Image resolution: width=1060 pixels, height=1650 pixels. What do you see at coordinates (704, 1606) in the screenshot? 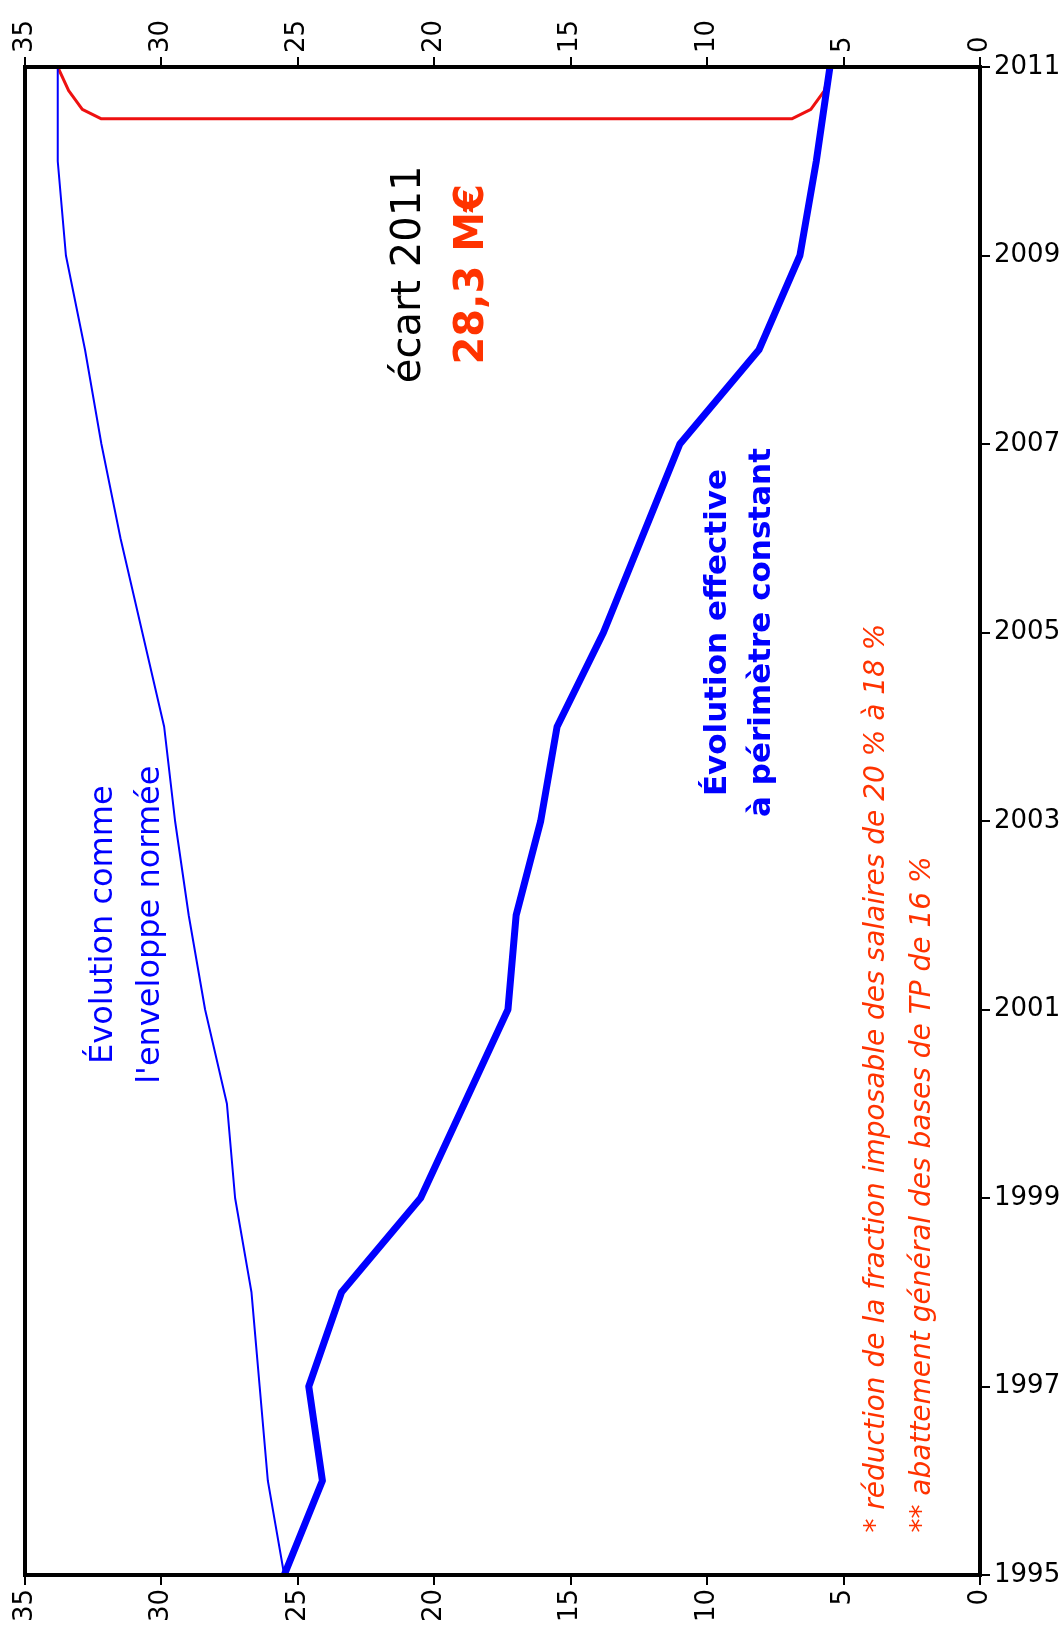
I see `x-tick-label: 10` at bounding box center [704, 1606].